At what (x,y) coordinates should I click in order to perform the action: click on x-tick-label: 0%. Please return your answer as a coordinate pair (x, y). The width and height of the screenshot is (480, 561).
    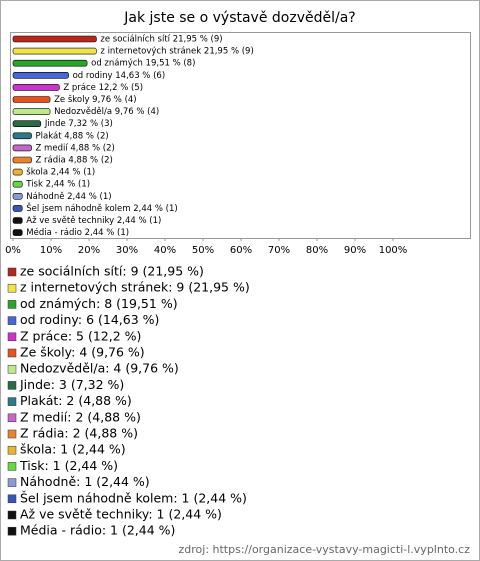
    Looking at the image, I should click on (13, 250).